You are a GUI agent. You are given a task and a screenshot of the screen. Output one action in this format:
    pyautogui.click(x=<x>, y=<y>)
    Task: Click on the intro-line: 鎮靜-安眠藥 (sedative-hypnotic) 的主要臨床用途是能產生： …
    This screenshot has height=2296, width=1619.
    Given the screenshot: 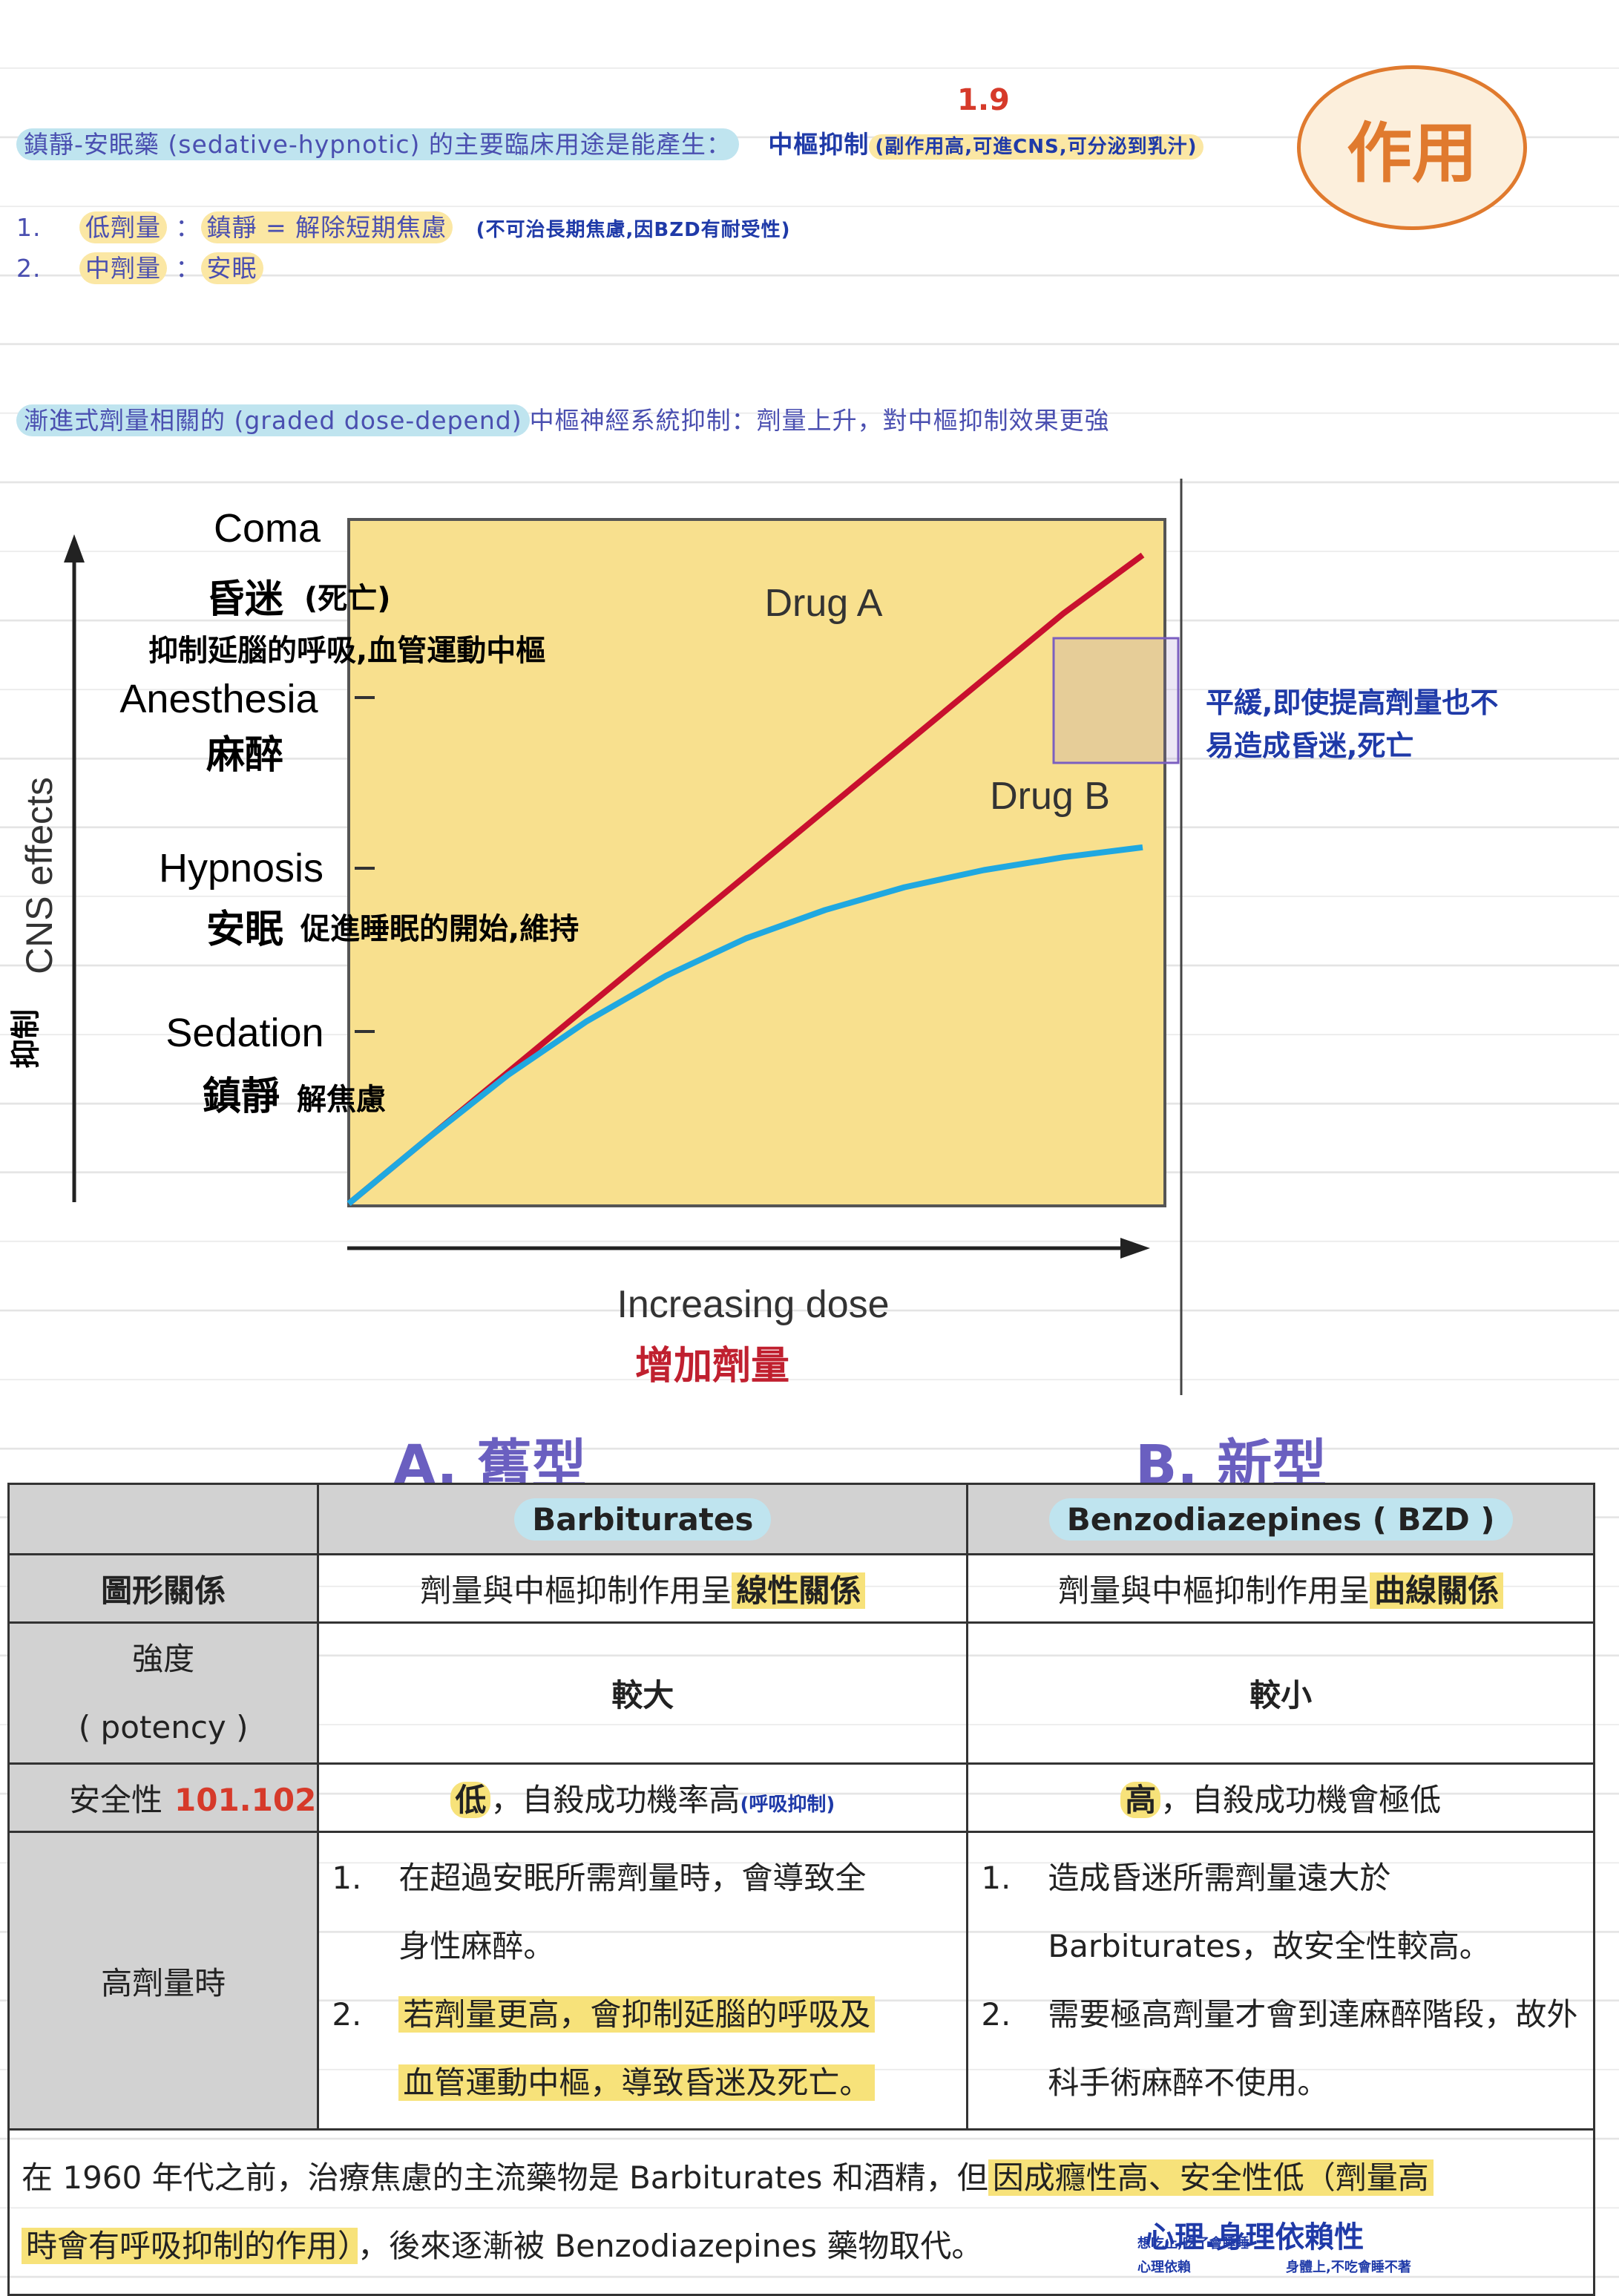 What is the action you would take?
    pyautogui.click(x=609, y=142)
    